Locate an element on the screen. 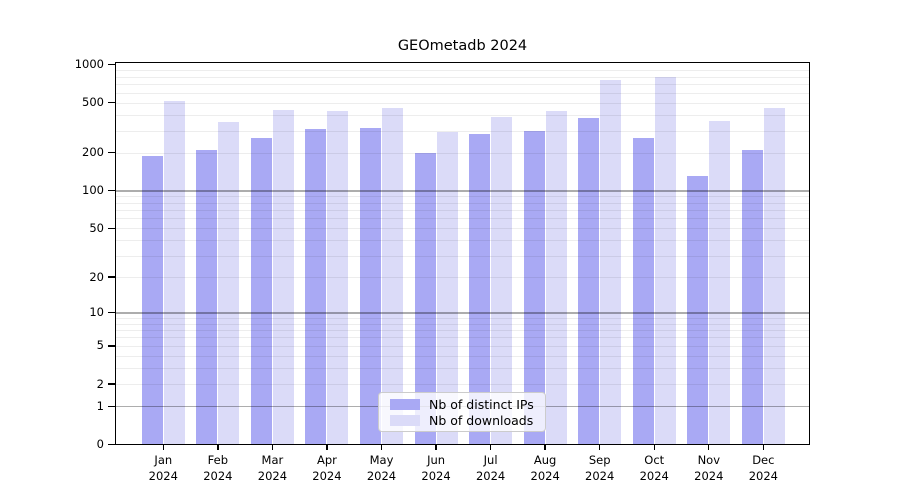  x-tick-label-oct: Oct 2024 is located at coordinates (654, 468).